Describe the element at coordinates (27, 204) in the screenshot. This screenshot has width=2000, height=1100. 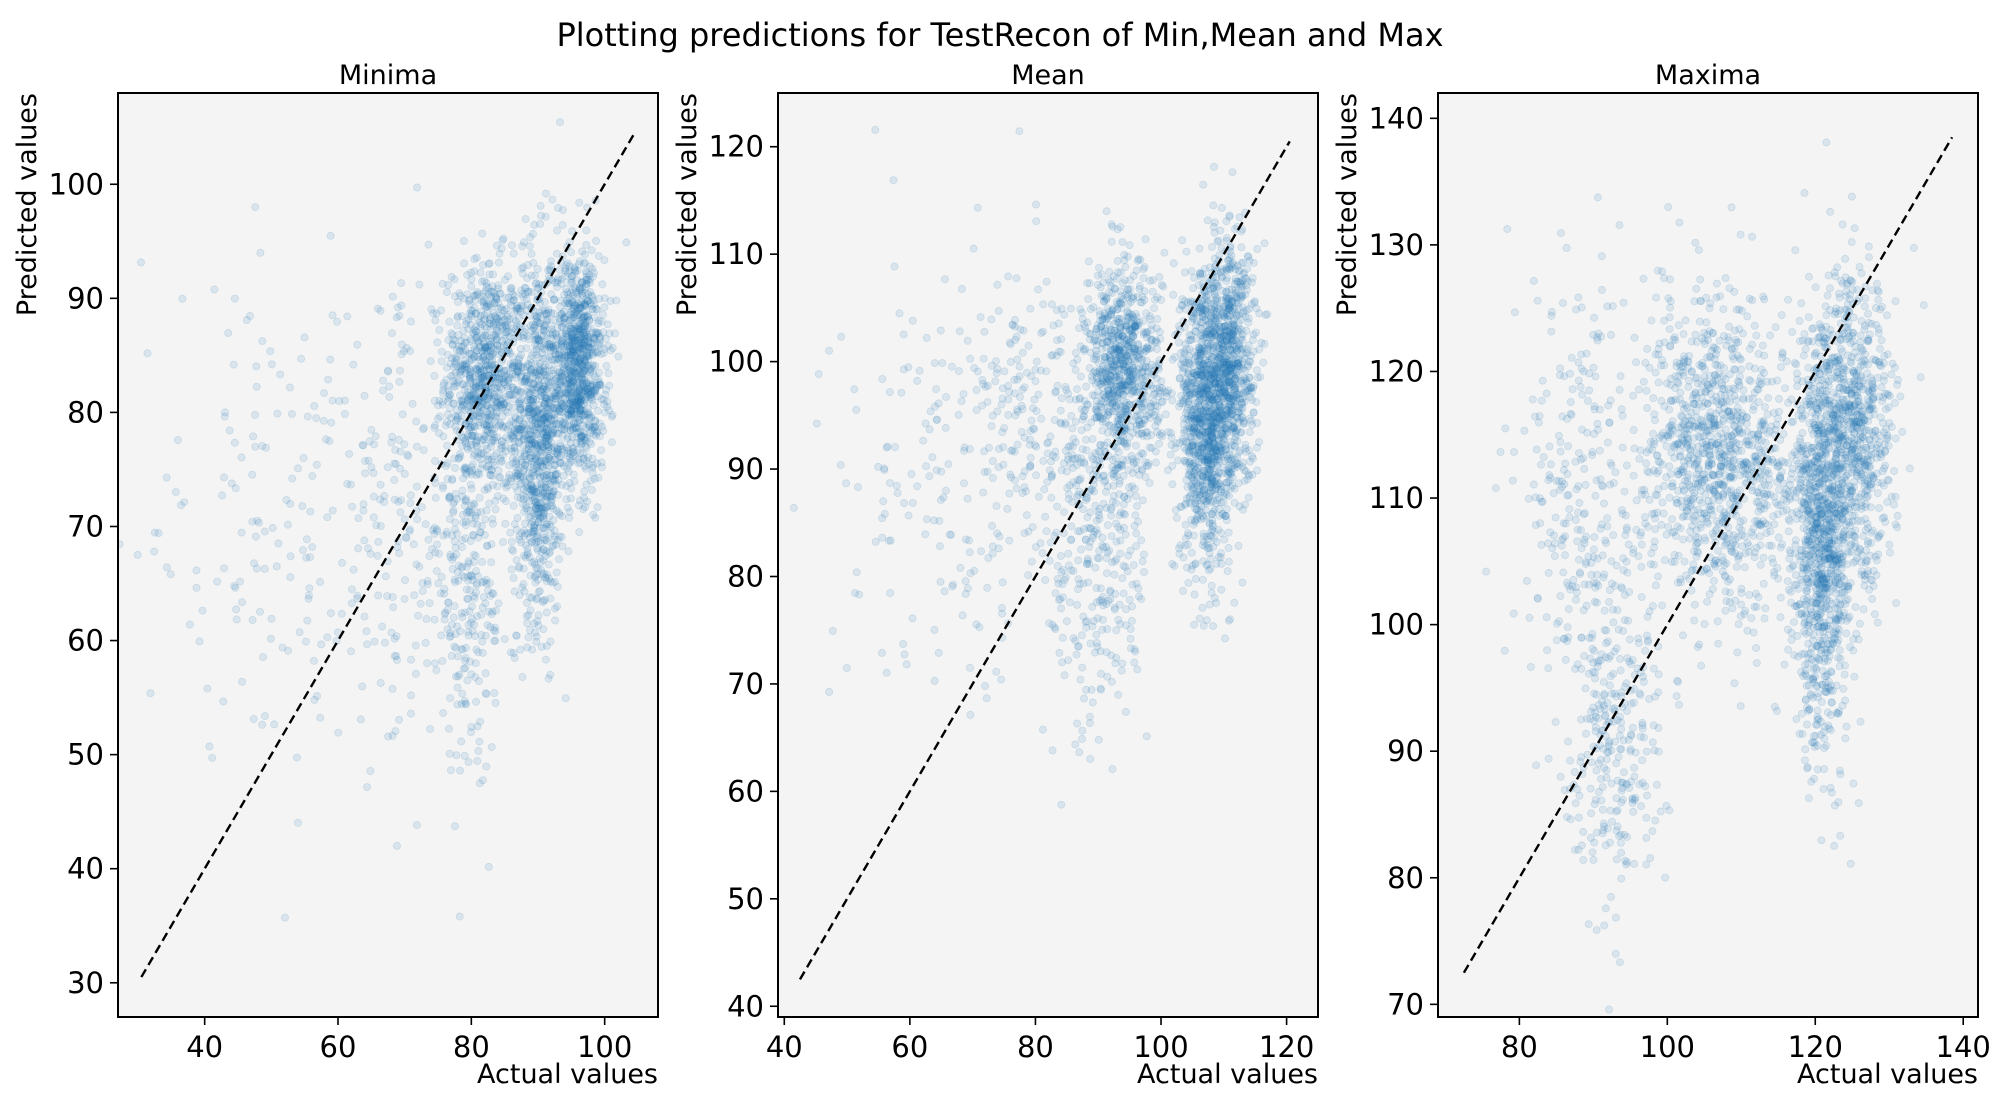
I see `y-axis-label: Predicted values` at that location.